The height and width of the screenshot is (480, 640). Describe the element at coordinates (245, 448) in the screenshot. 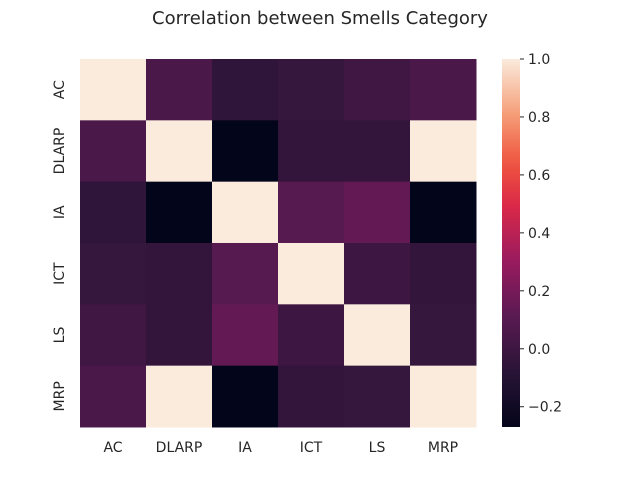

I see `x-tick-label: IA` at that location.